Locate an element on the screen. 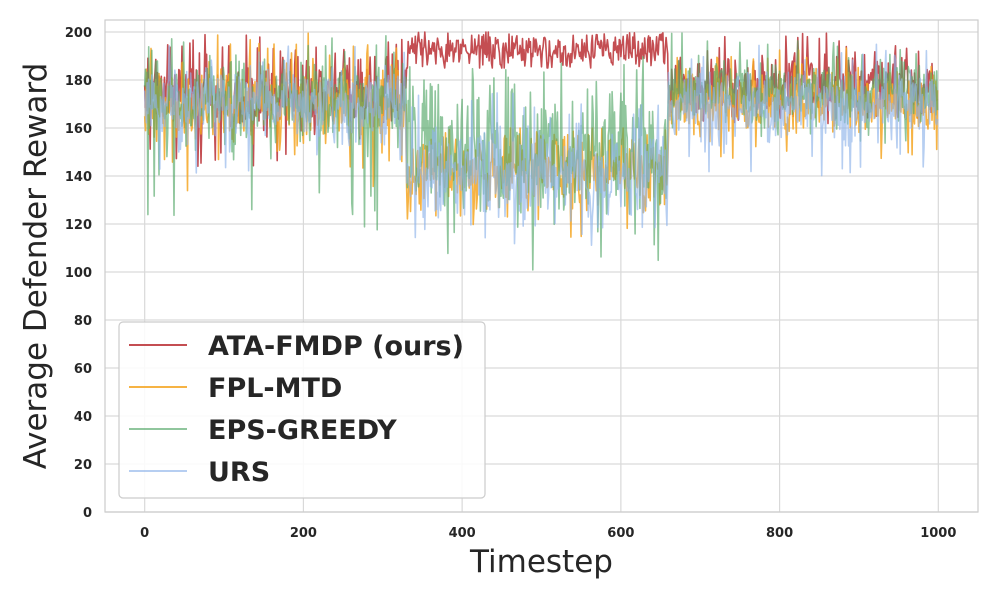 The image size is (1000, 600). y-tick-label: 200 is located at coordinates (78, 33).